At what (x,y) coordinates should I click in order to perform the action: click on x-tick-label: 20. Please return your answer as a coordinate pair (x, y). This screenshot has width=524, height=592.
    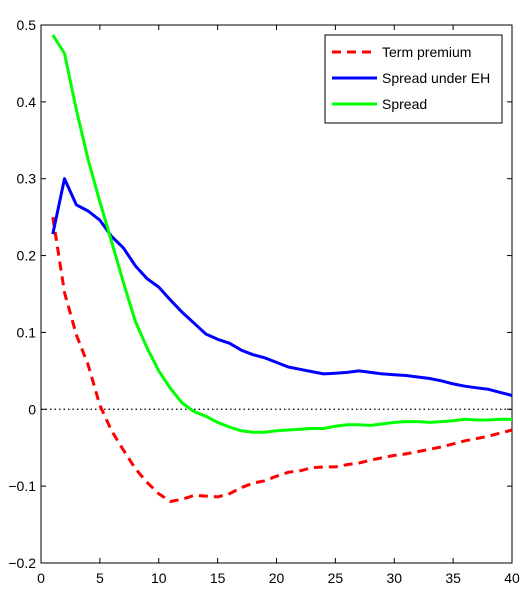
    Looking at the image, I should click on (277, 578).